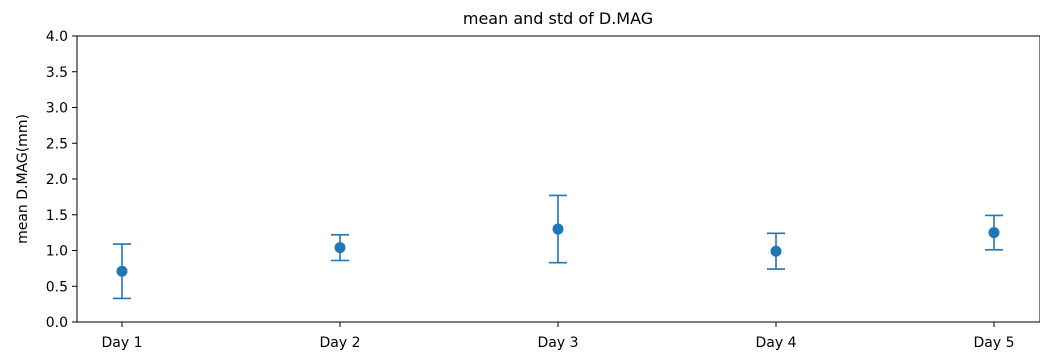 The image size is (1040, 356). Describe the element at coordinates (775, 343) in the screenshot. I see `x-tick-label: Day 4` at that location.